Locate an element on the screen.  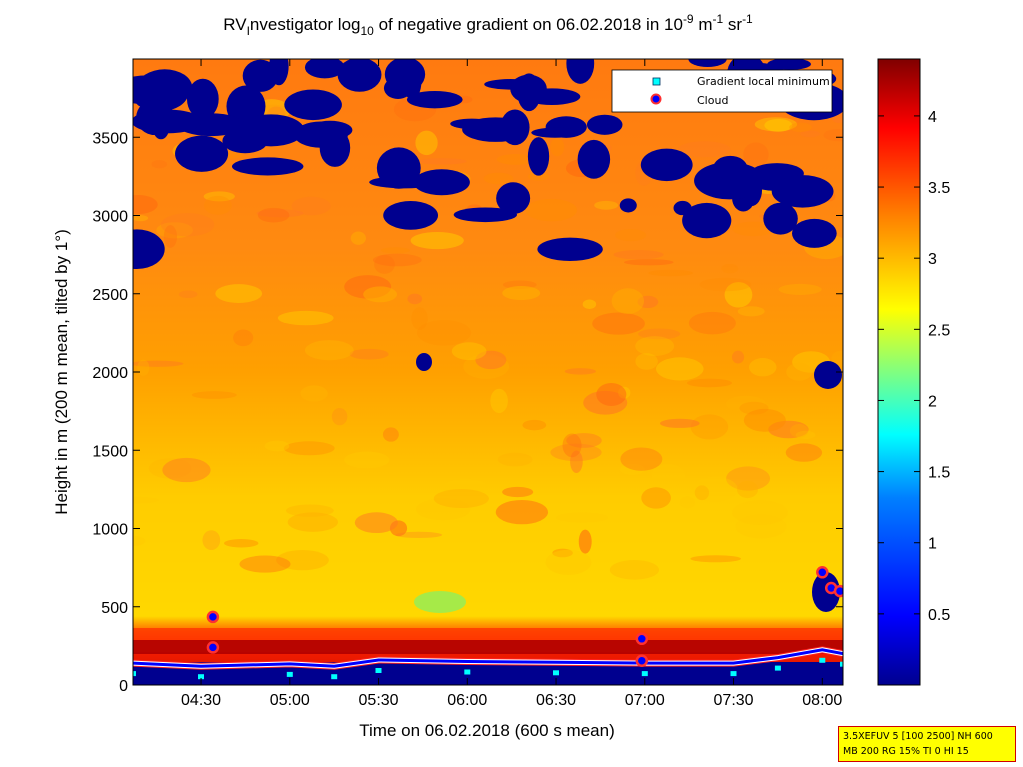
x-tick-label: 05:30 is located at coordinates (379, 700).